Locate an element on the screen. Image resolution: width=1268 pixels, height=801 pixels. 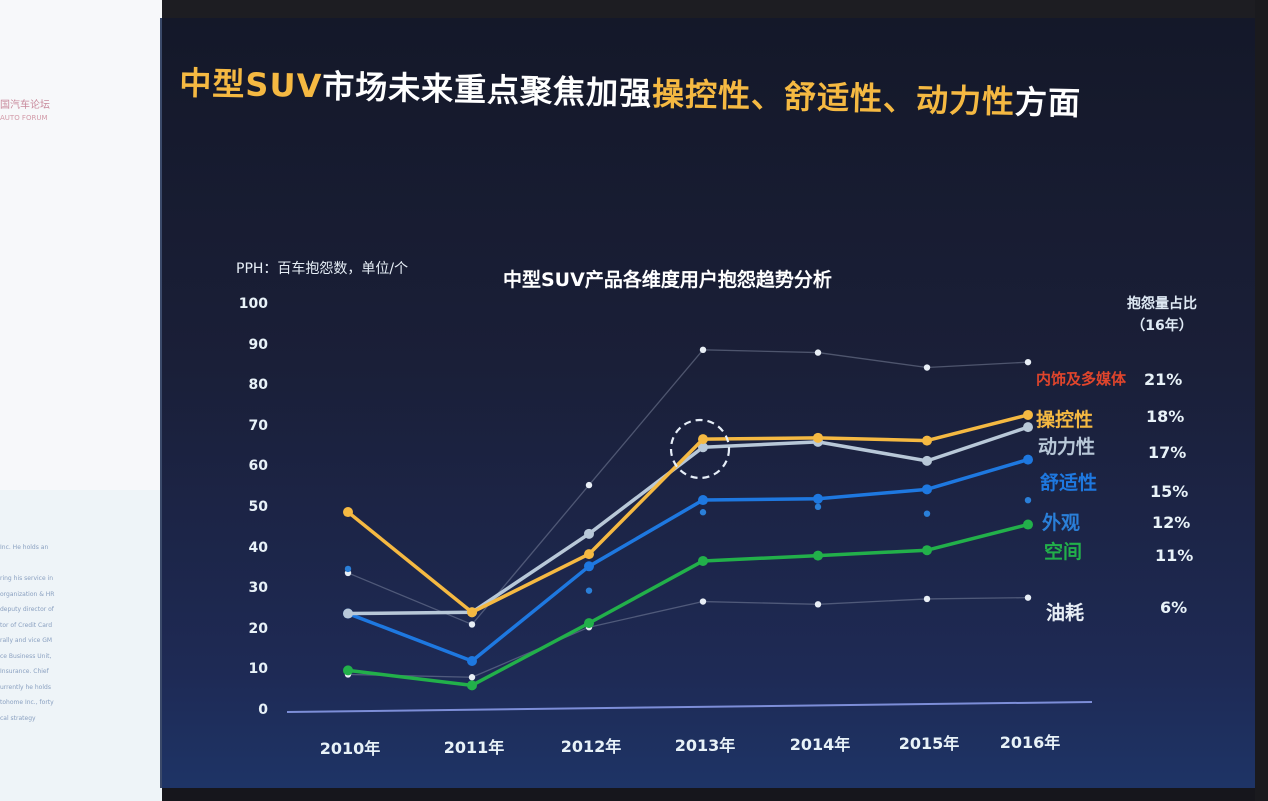
bio-line: deputy director of is located at coordinates (27, 609).